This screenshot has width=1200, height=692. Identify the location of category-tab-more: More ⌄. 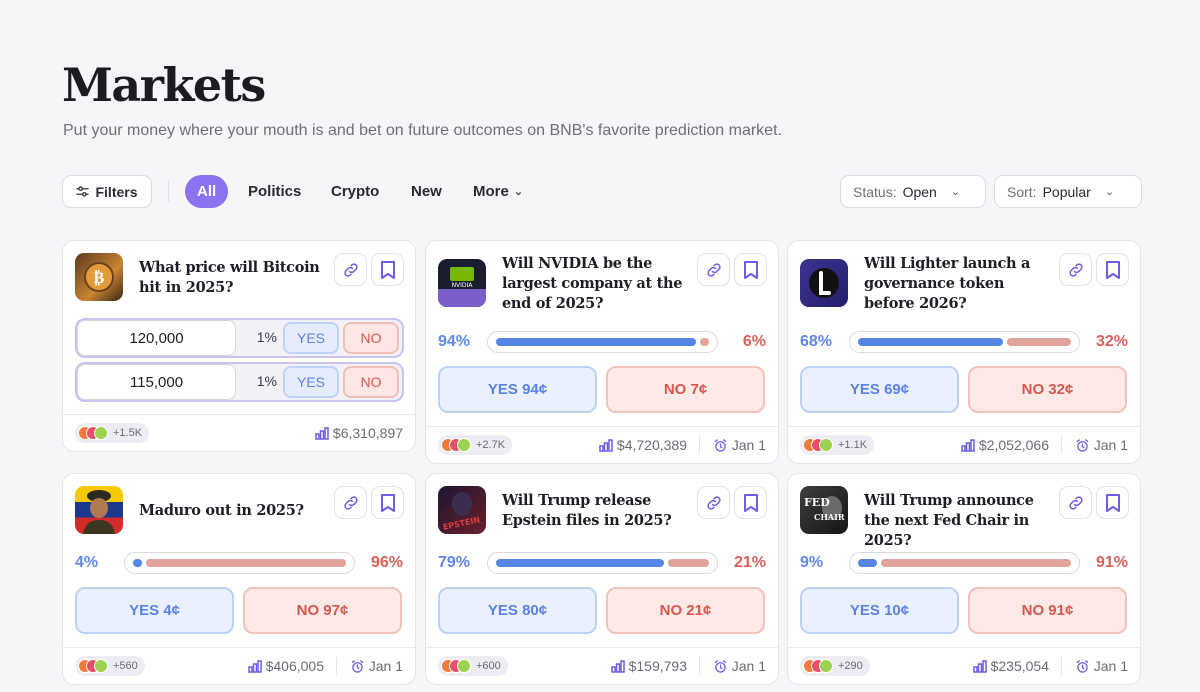
(498, 191).